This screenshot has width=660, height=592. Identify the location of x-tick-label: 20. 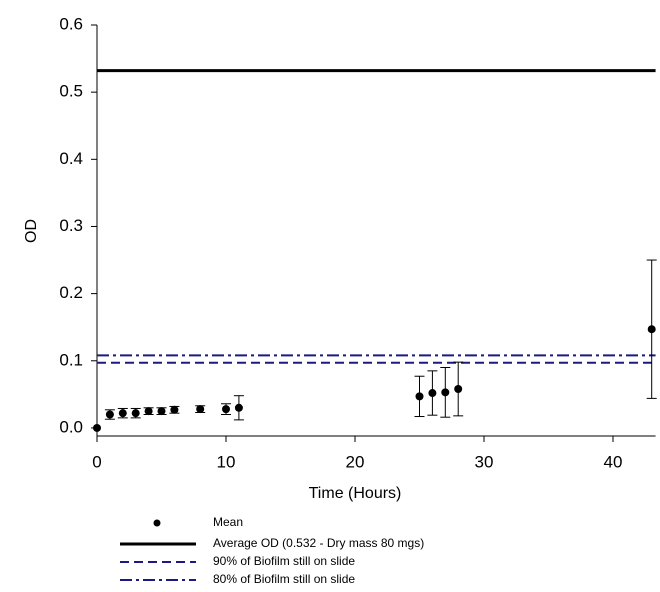
(355, 461).